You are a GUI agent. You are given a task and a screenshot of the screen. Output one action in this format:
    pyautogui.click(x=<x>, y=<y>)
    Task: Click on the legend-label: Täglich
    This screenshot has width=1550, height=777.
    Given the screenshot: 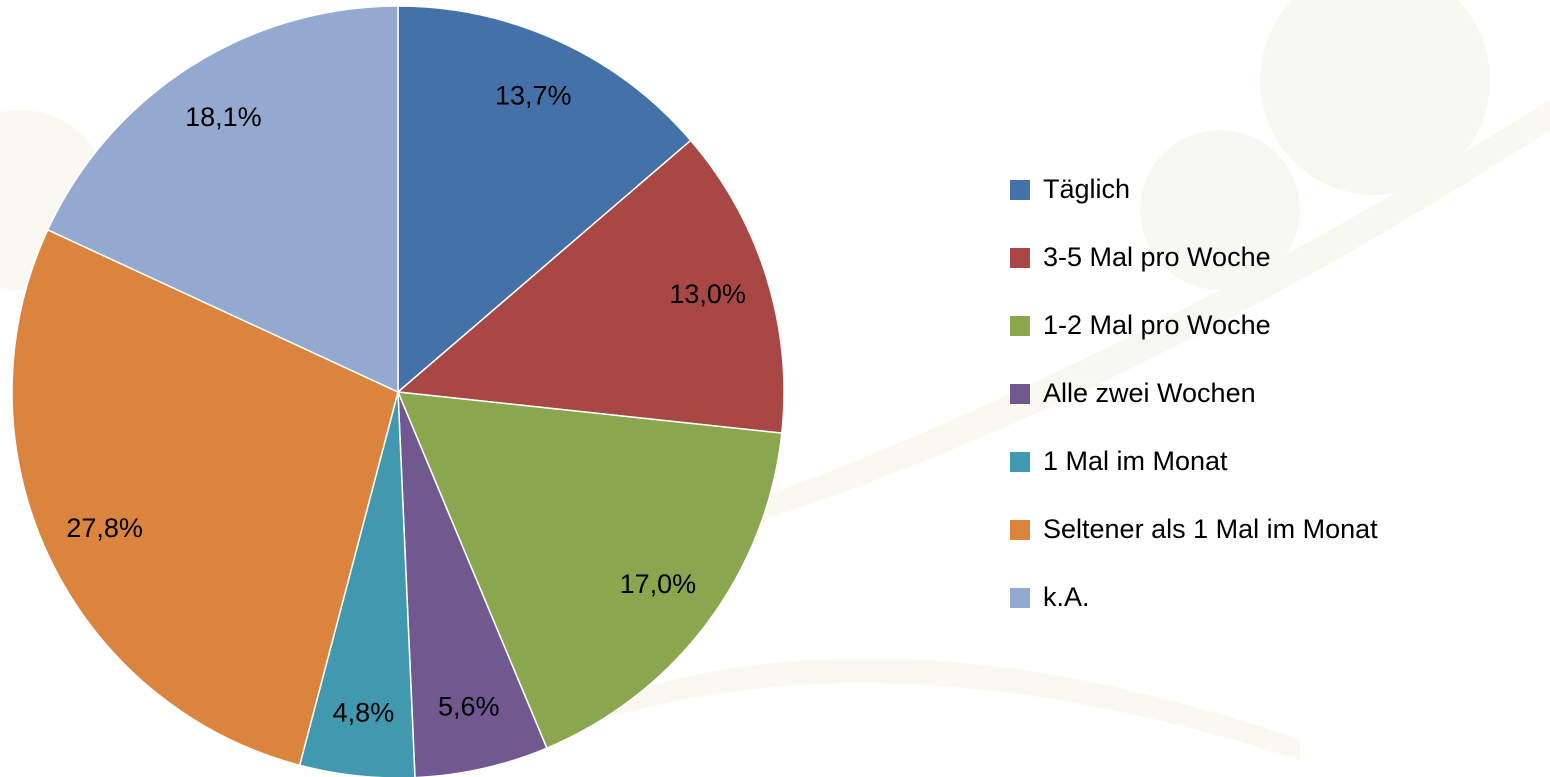 What is the action you would take?
    pyautogui.click(x=1086, y=189)
    